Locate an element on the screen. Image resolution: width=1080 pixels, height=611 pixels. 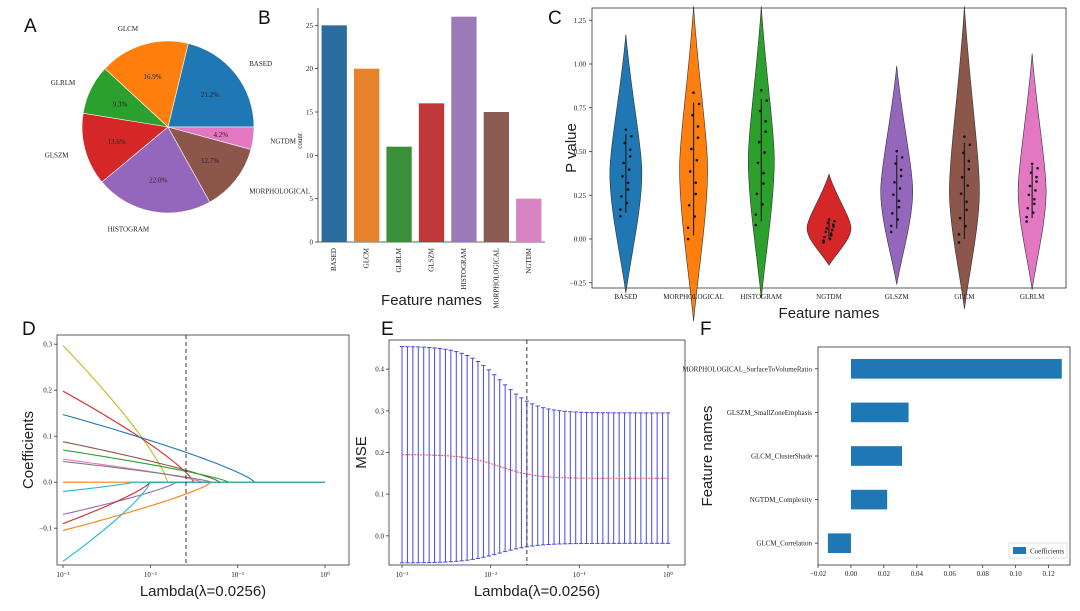
y-tick-label: 10 is located at coordinates (310, 156).